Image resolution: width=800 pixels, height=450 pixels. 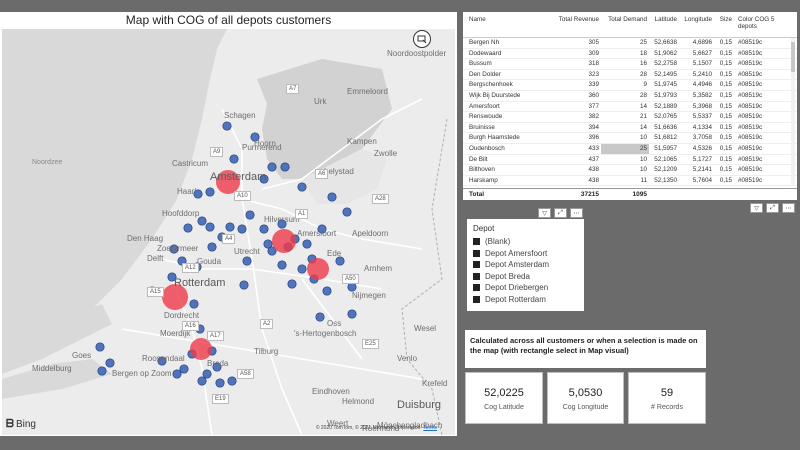 I want to click on slicer-item-depot-amersfoort: Depot Amersfoort, so click(x=525, y=254).